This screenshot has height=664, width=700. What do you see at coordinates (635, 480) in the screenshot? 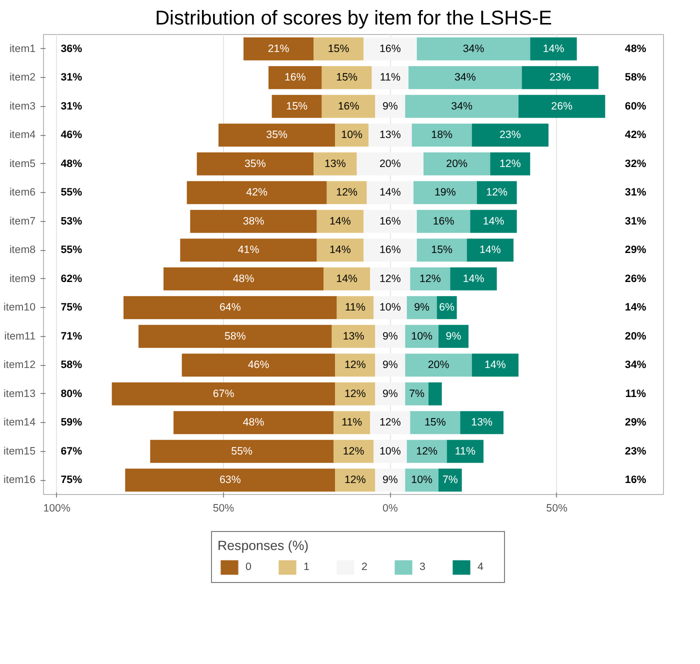
I see `annotation: 16%` at bounding box center [635, 480].